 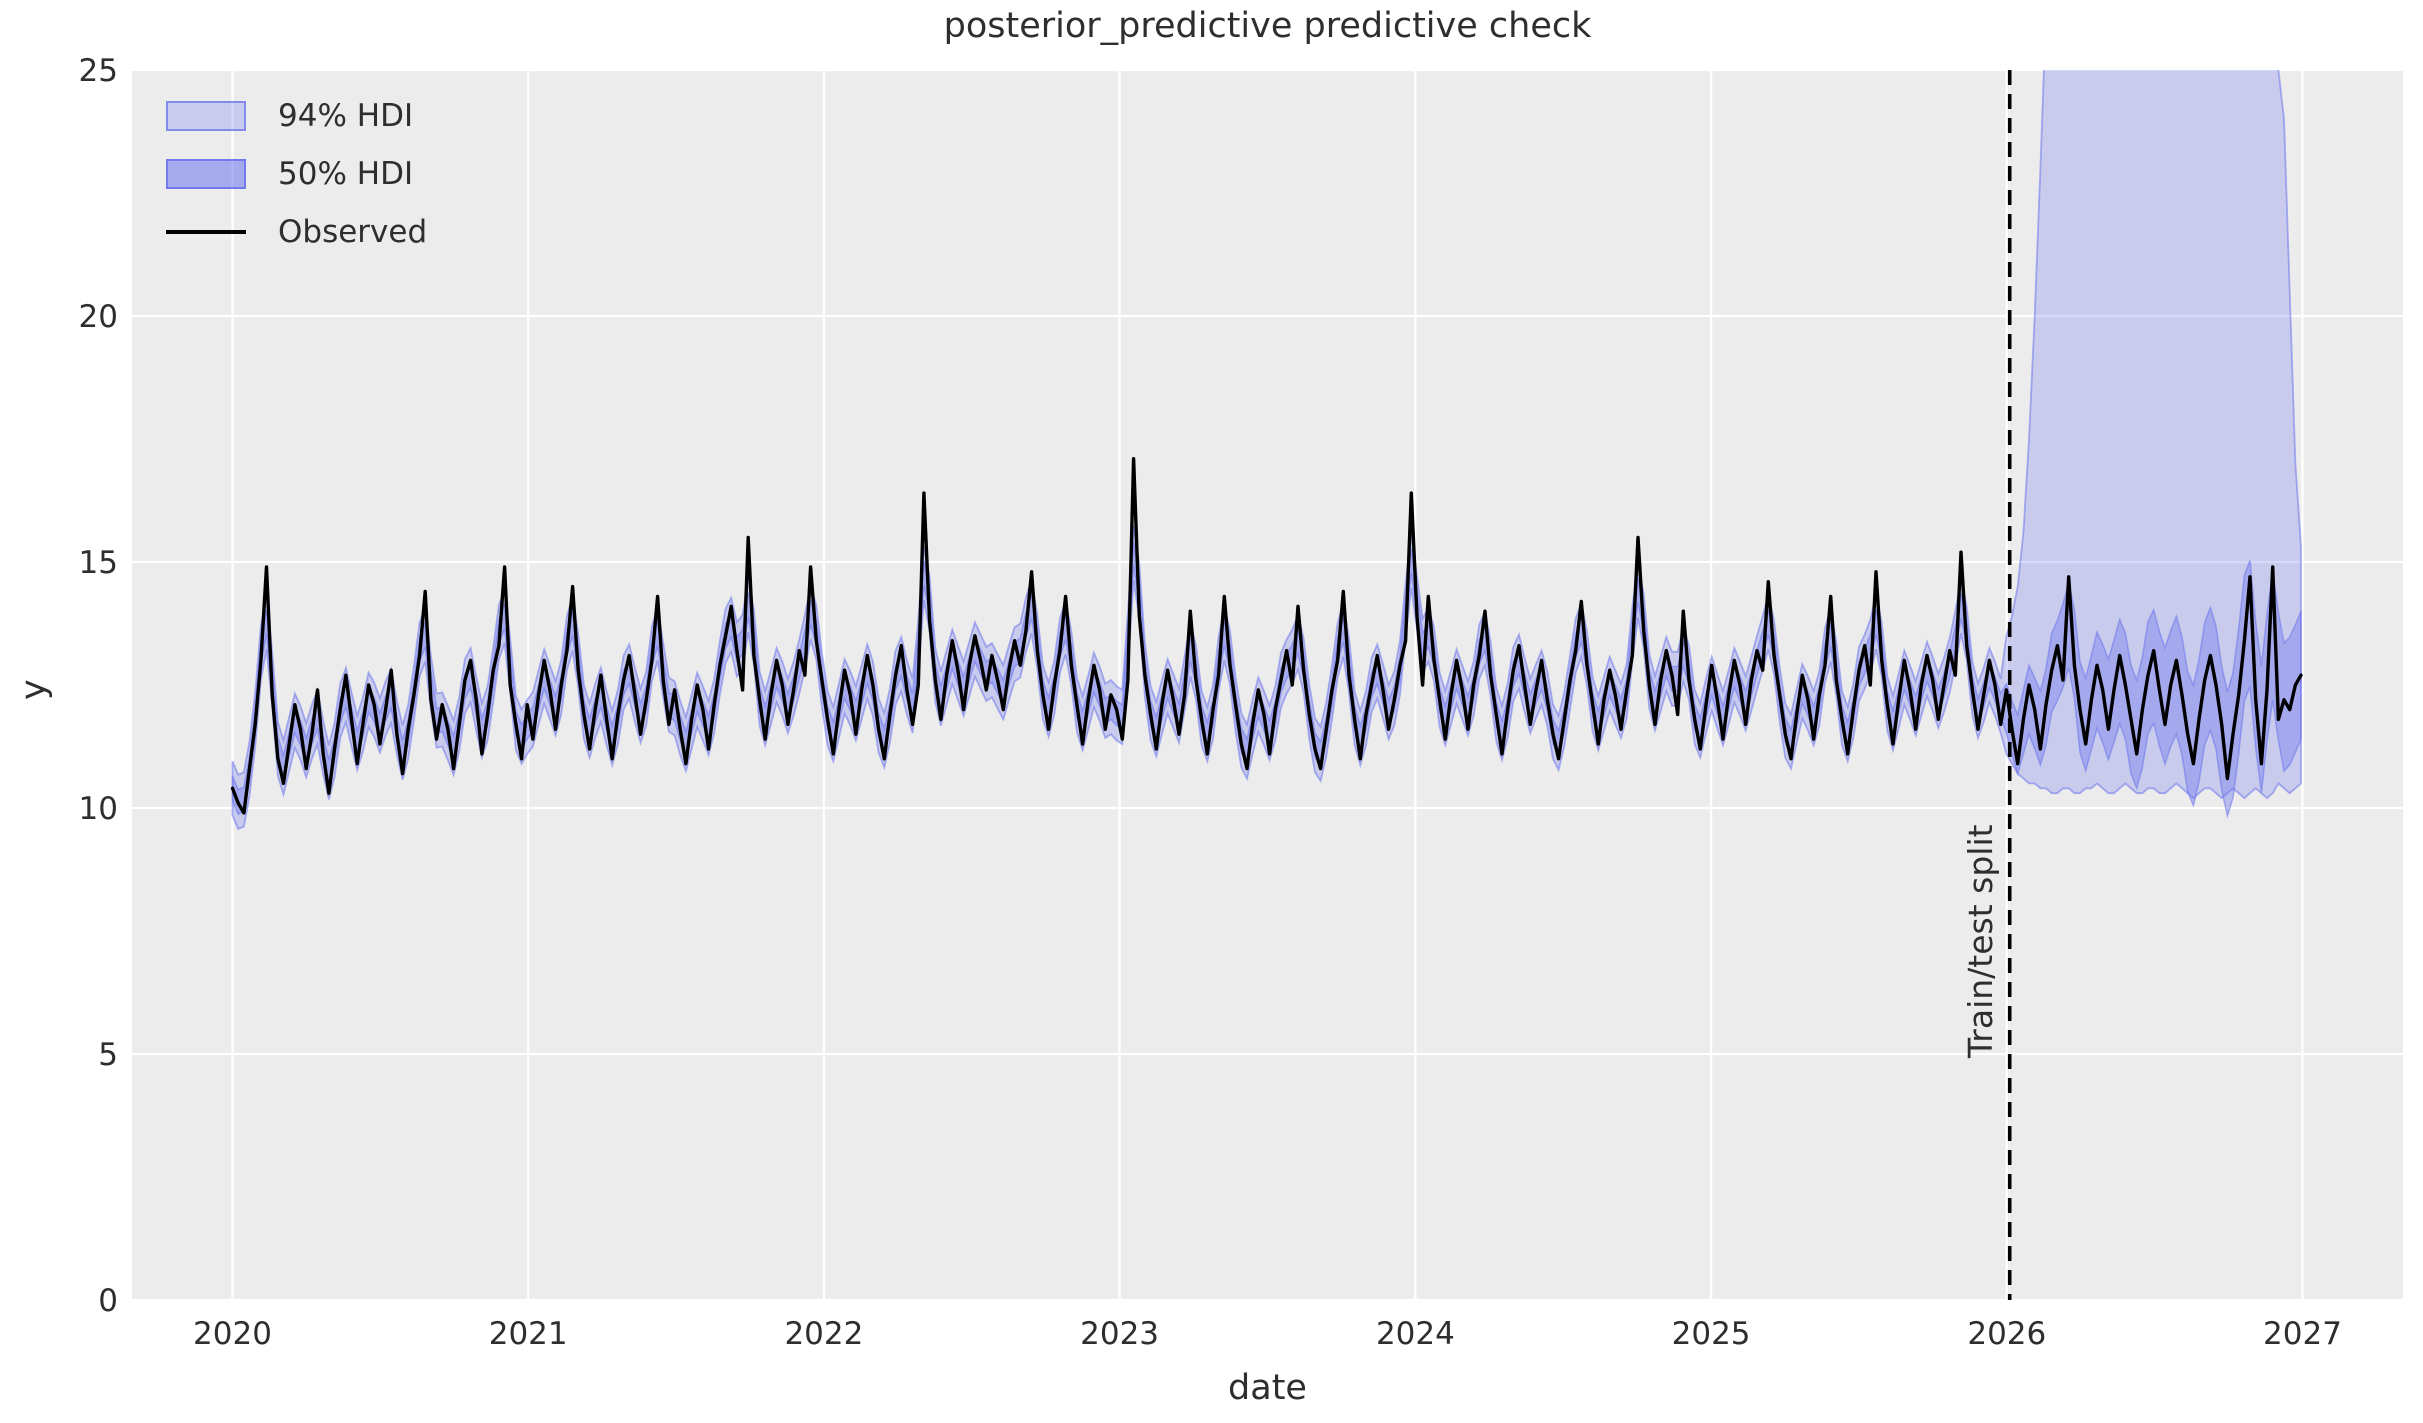 I want to click on svg-text: 2022, so click(x=823, y=1334).